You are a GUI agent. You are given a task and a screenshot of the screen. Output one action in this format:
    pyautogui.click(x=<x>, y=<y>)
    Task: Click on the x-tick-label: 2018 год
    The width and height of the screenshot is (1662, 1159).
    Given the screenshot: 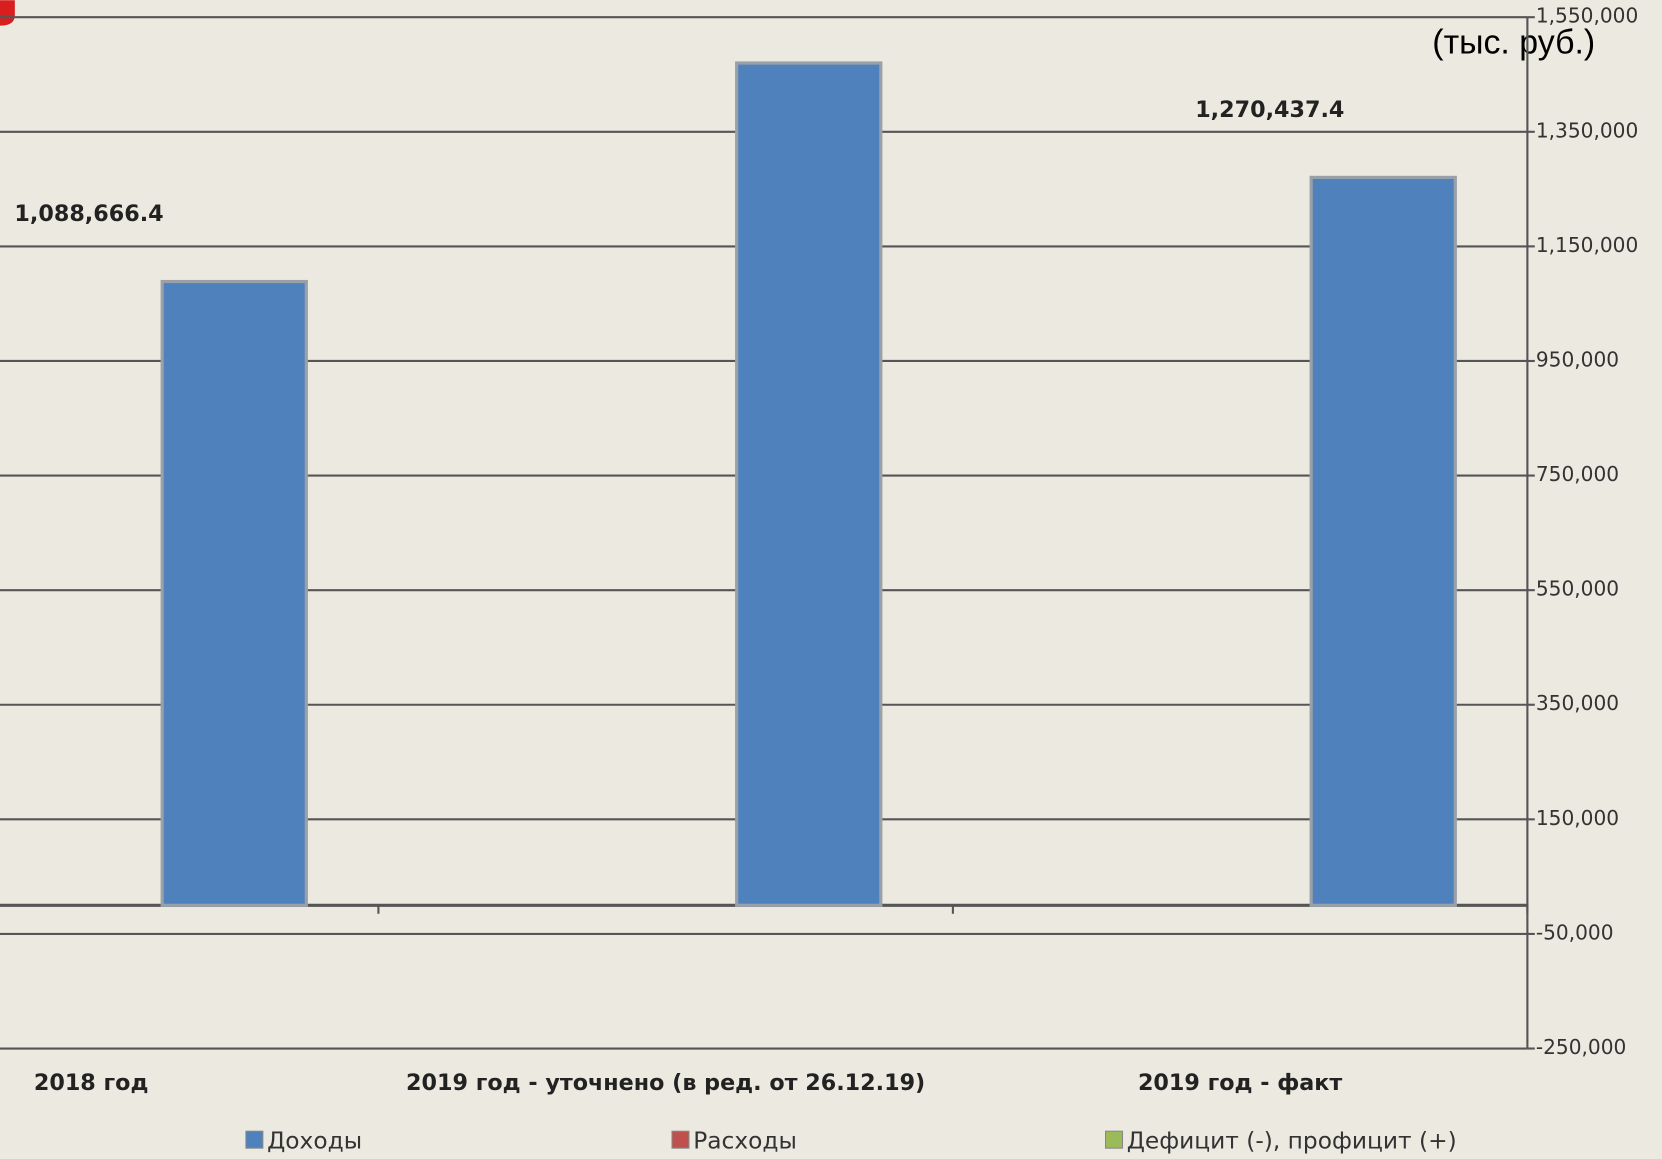 What is the action you would take?
    pyautogui.click(x=91, y=1083)
    